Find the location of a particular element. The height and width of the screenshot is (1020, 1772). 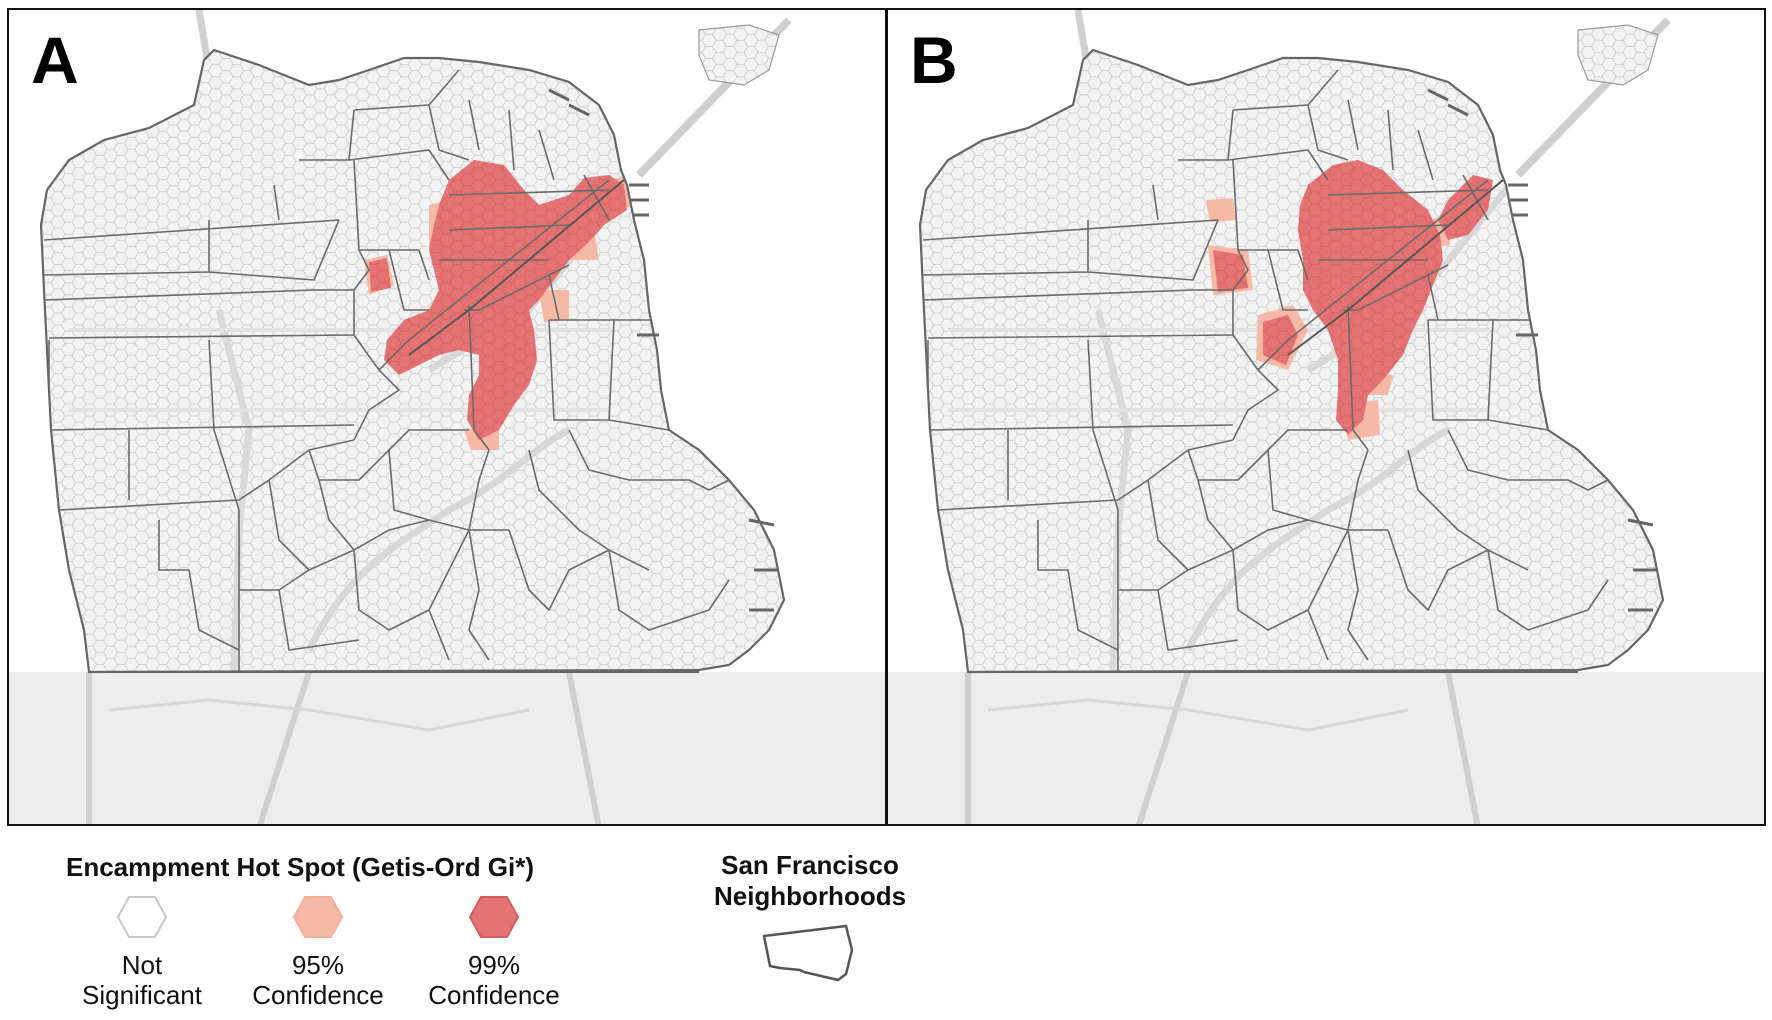

neighborhoods-title-line1: San Francisco is located at coordinates (810, 865).